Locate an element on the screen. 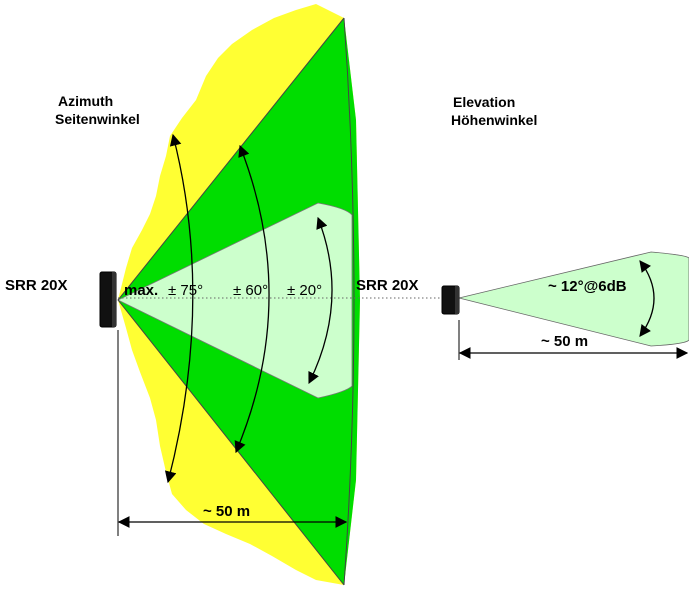  srr-sensor-elevation-face is located at coordinates (457, 300).